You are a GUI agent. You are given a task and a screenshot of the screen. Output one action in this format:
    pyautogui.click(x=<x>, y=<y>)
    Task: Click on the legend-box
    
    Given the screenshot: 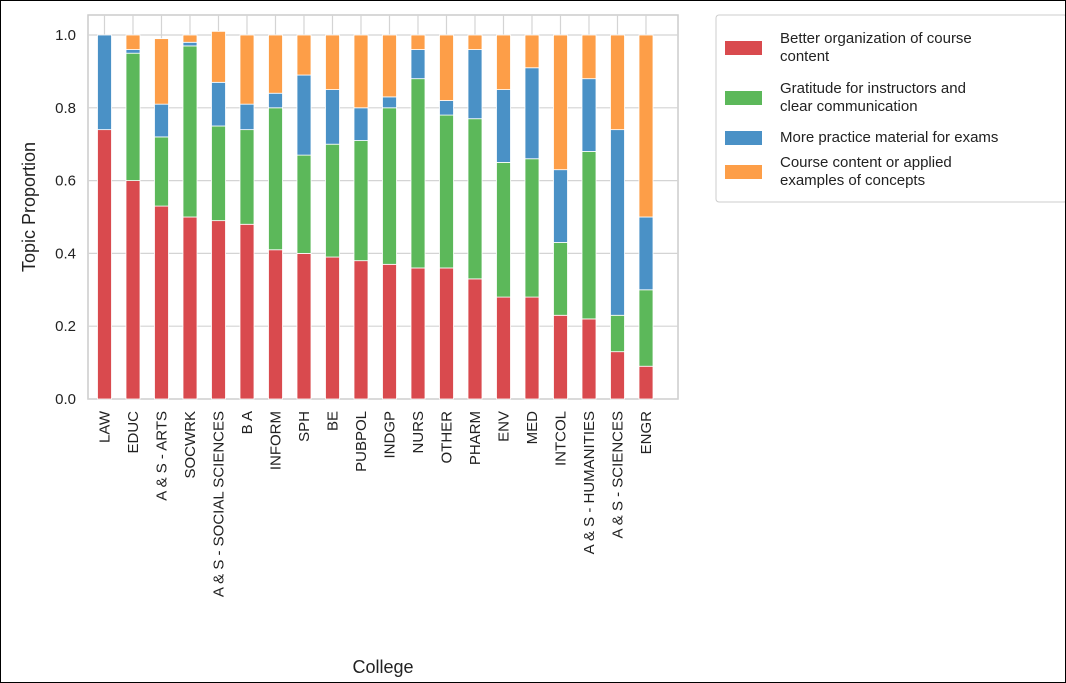 What is the action you would take?
    pyautogui.click(x=890, y=108)
    